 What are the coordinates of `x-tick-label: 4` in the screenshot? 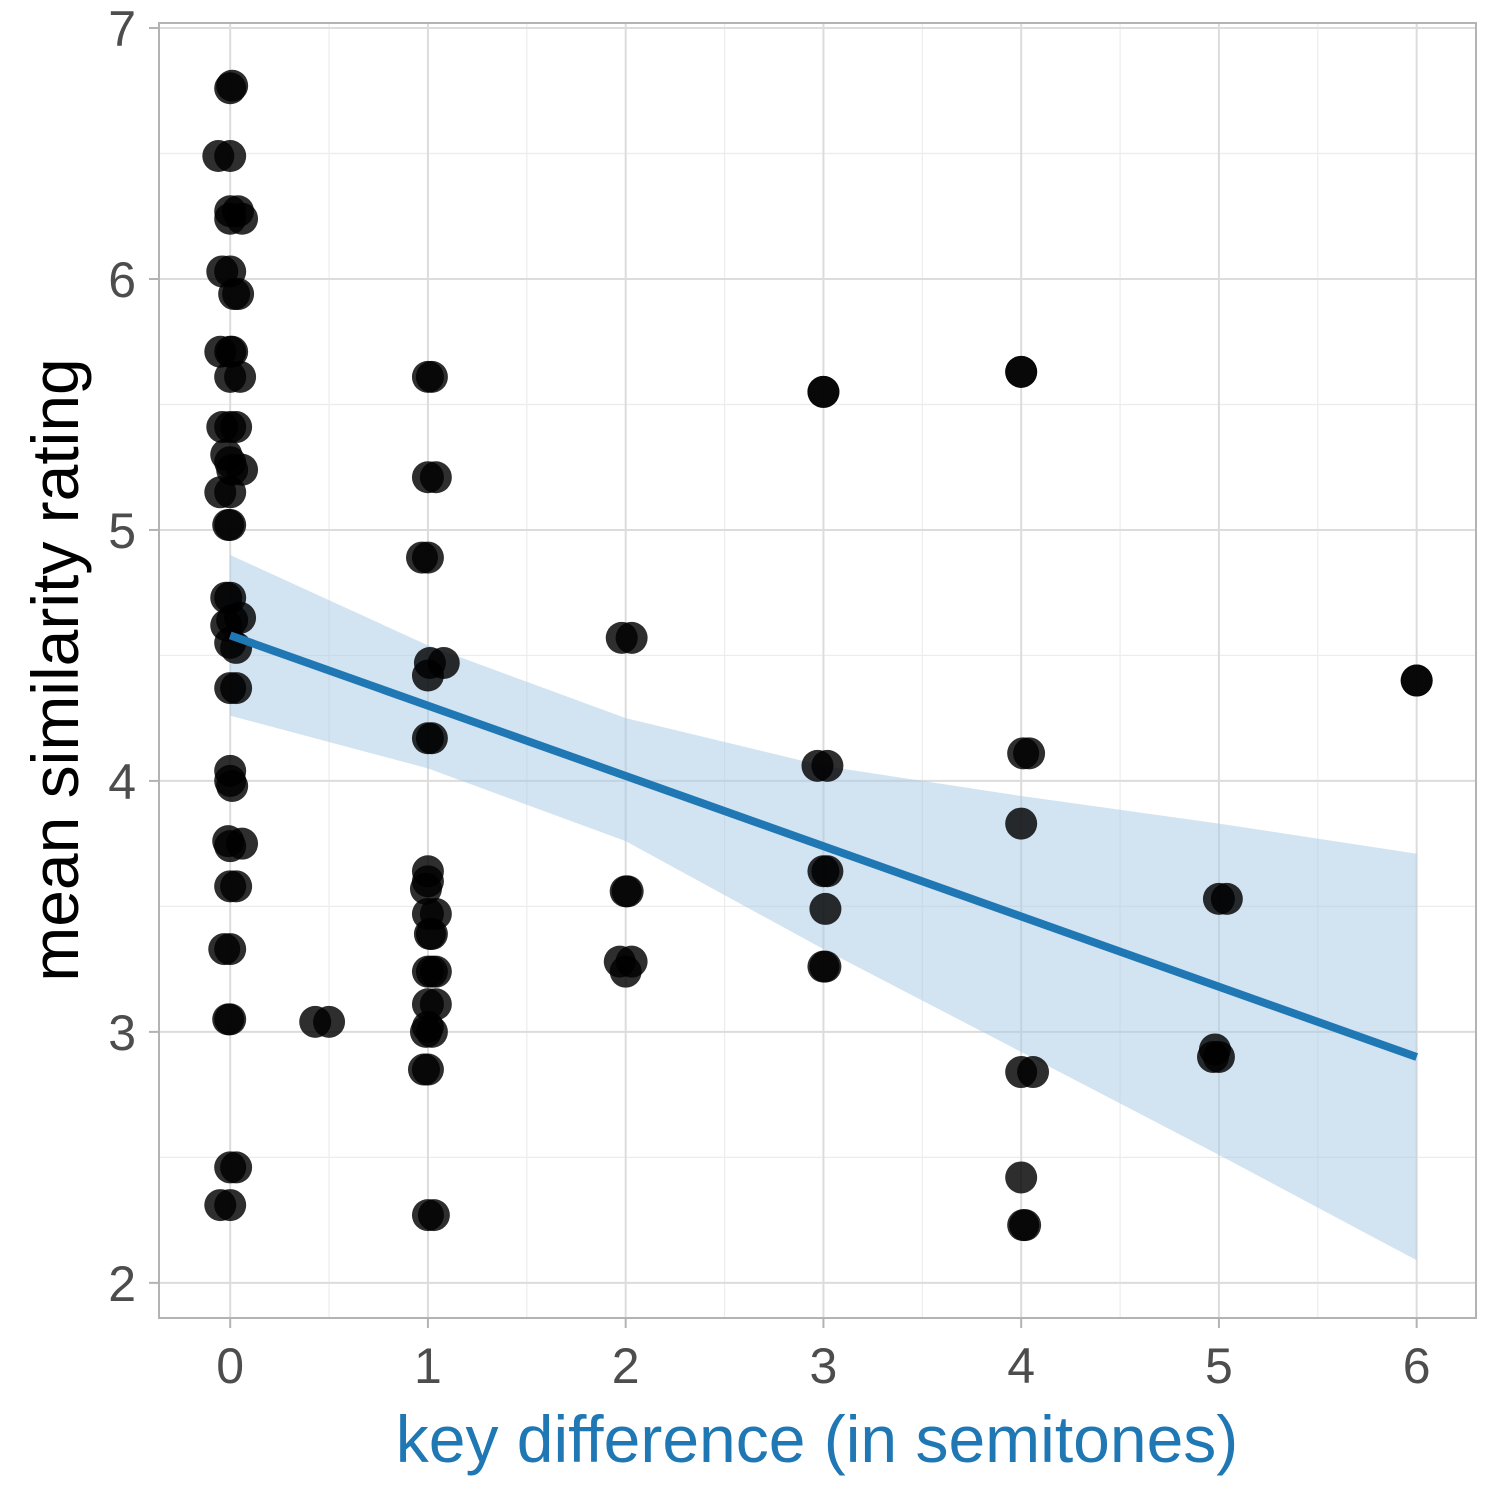 It's located at (1021, 1366).